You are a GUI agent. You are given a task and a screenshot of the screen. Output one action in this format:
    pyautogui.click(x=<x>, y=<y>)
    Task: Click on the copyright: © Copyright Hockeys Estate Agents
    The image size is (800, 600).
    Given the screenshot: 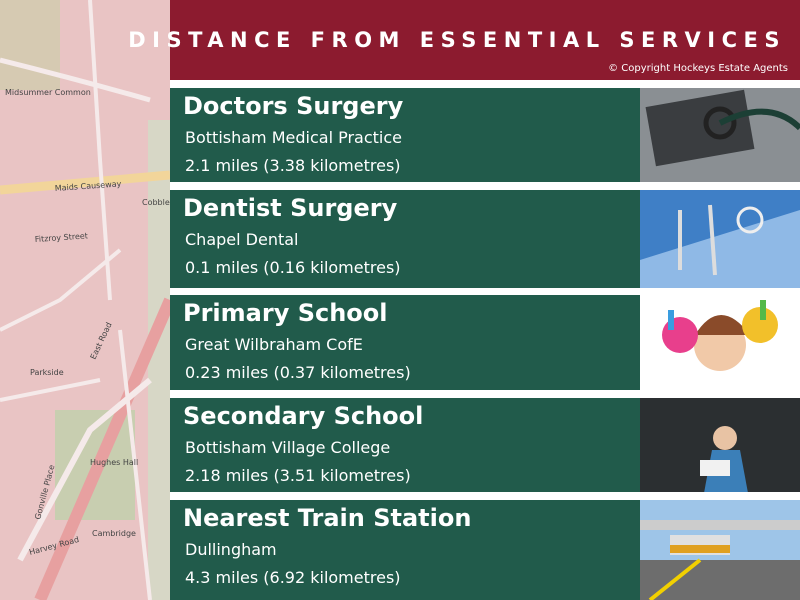 What is the action you would take?
    pyautogui.click(x=698, y=68)
    